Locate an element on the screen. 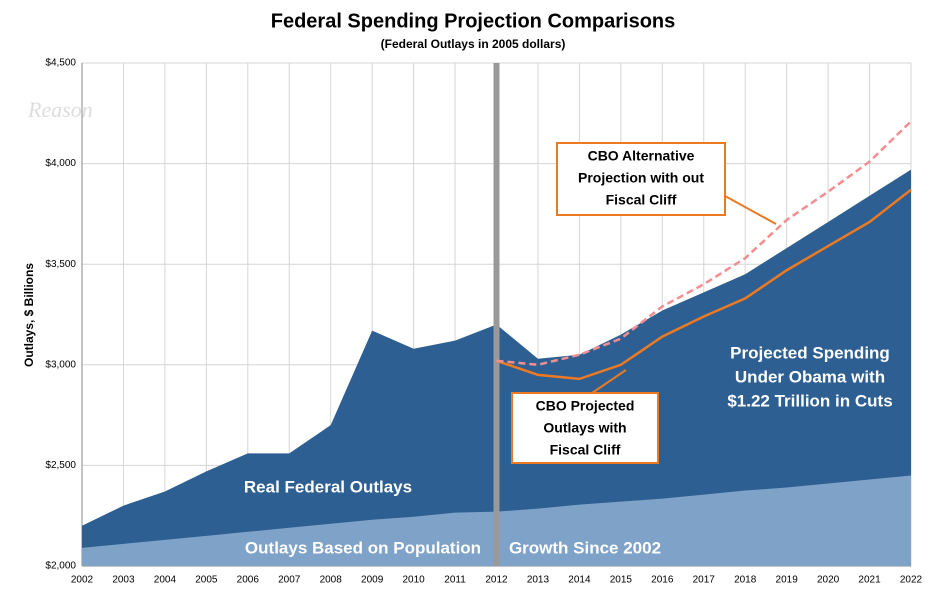 This screenshot has width=946, height=604. chart-title: Federal Spending Projection Comparisons is located at coordinates (473, 21).